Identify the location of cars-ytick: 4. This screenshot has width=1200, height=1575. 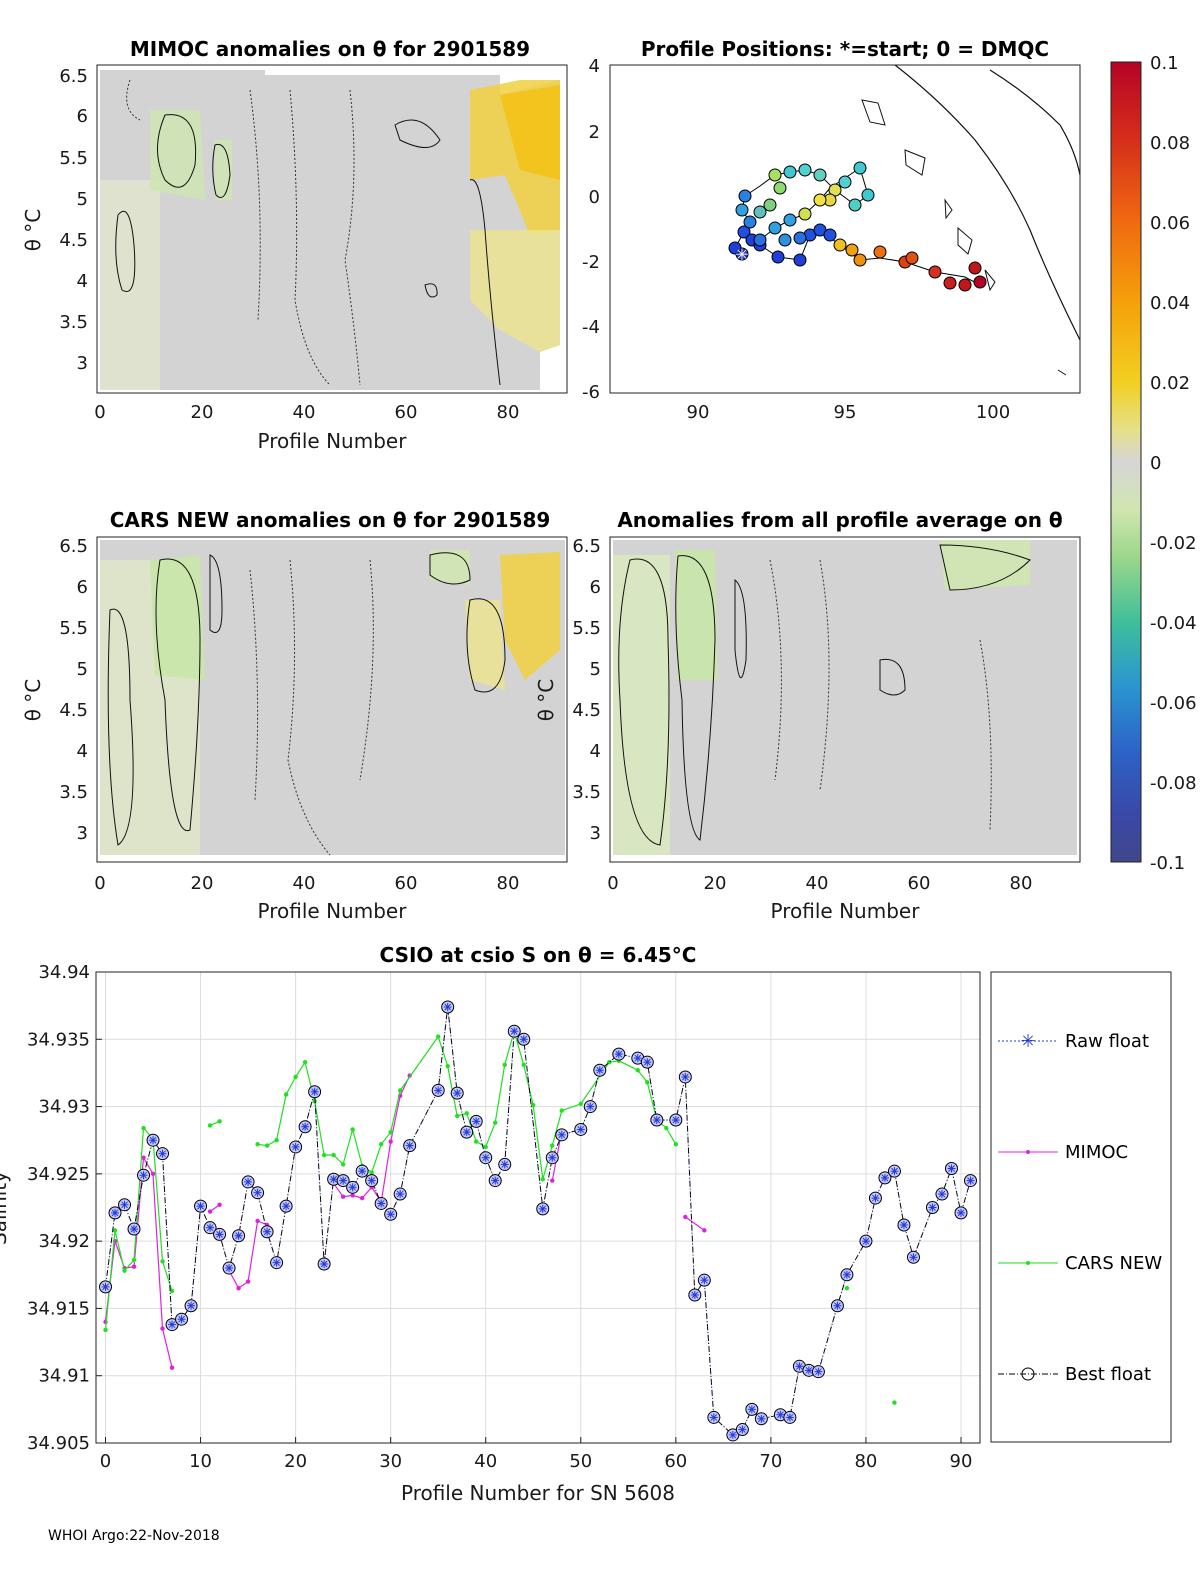
(82, 751).